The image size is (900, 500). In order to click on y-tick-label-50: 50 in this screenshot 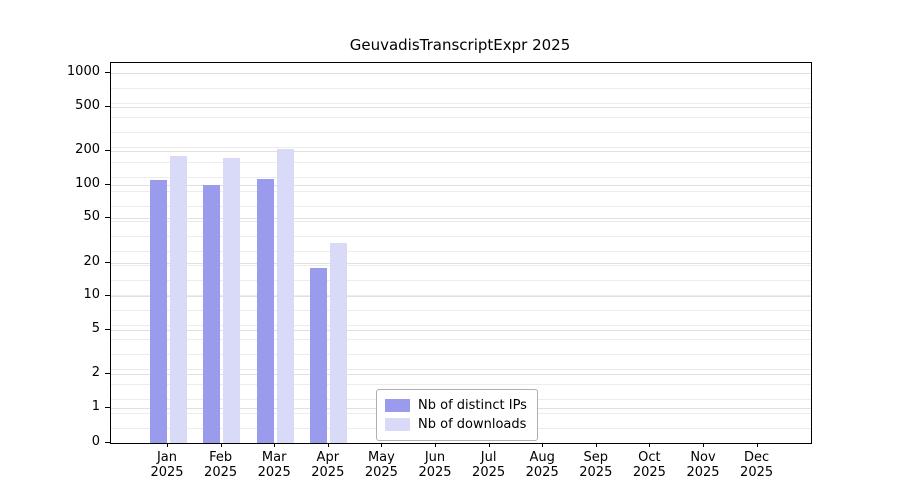, I will do `click(91, 217)`.